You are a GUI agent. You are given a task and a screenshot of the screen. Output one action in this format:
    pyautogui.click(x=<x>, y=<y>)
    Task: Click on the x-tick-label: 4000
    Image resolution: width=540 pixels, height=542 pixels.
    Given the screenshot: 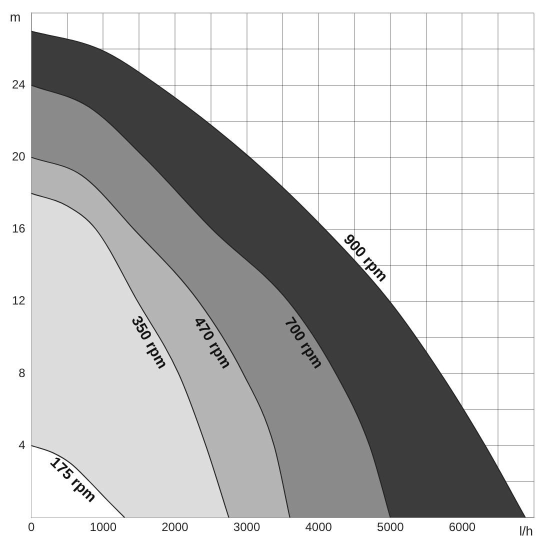 What is the action you would take?
    pyautogui.click(x=318, y=527)
    